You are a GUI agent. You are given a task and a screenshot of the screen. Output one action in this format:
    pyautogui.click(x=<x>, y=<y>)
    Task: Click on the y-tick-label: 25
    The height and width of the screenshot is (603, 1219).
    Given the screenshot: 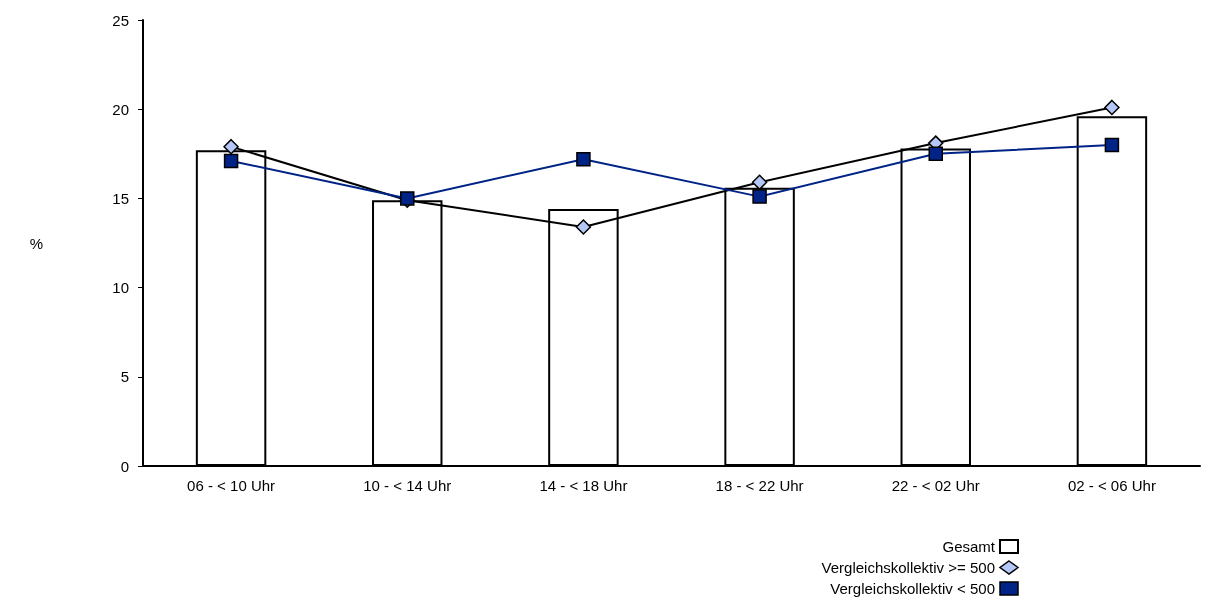 What is the action you would take?
    pyautogui.click(x=120, y=20)
    